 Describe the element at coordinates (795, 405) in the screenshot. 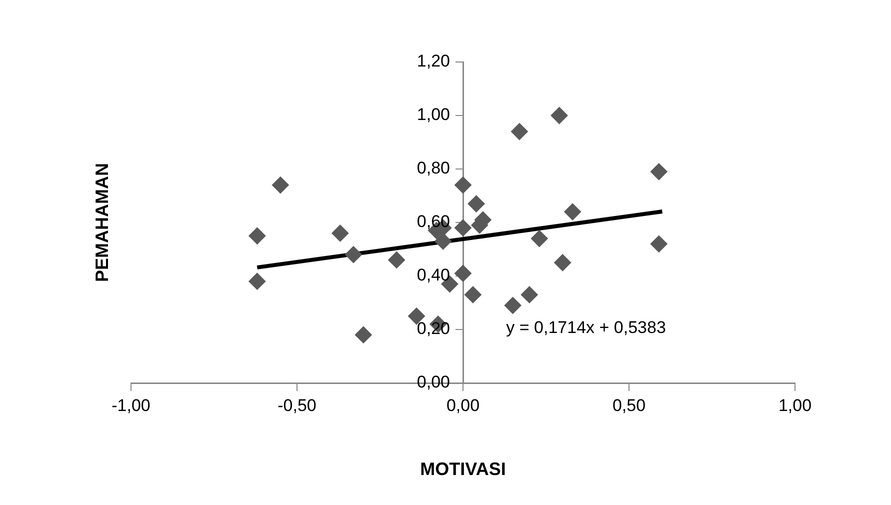

I see `x-tick-label: 1,00` at that location.